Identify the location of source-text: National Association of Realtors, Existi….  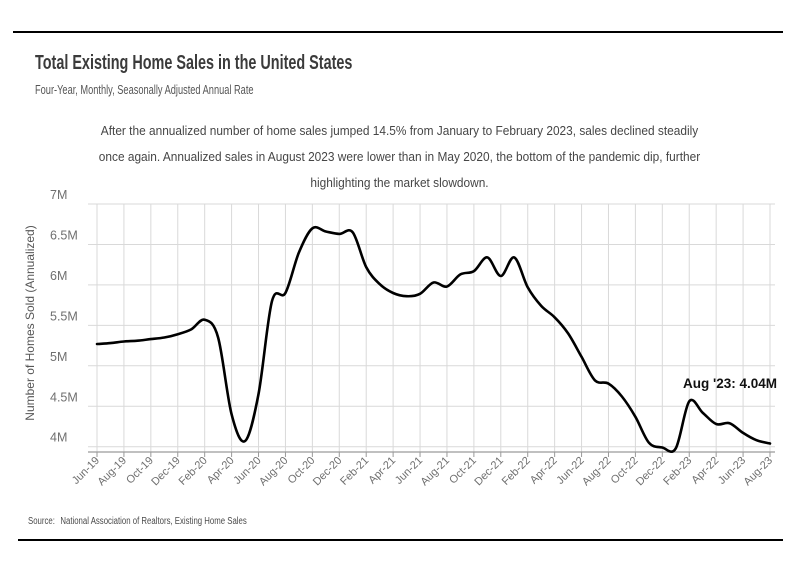
(153, 521).